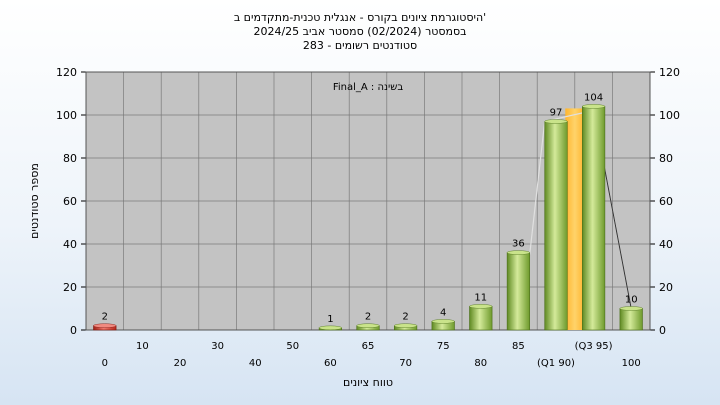  I want to click on x-category-label: 40, so click(255, 363).